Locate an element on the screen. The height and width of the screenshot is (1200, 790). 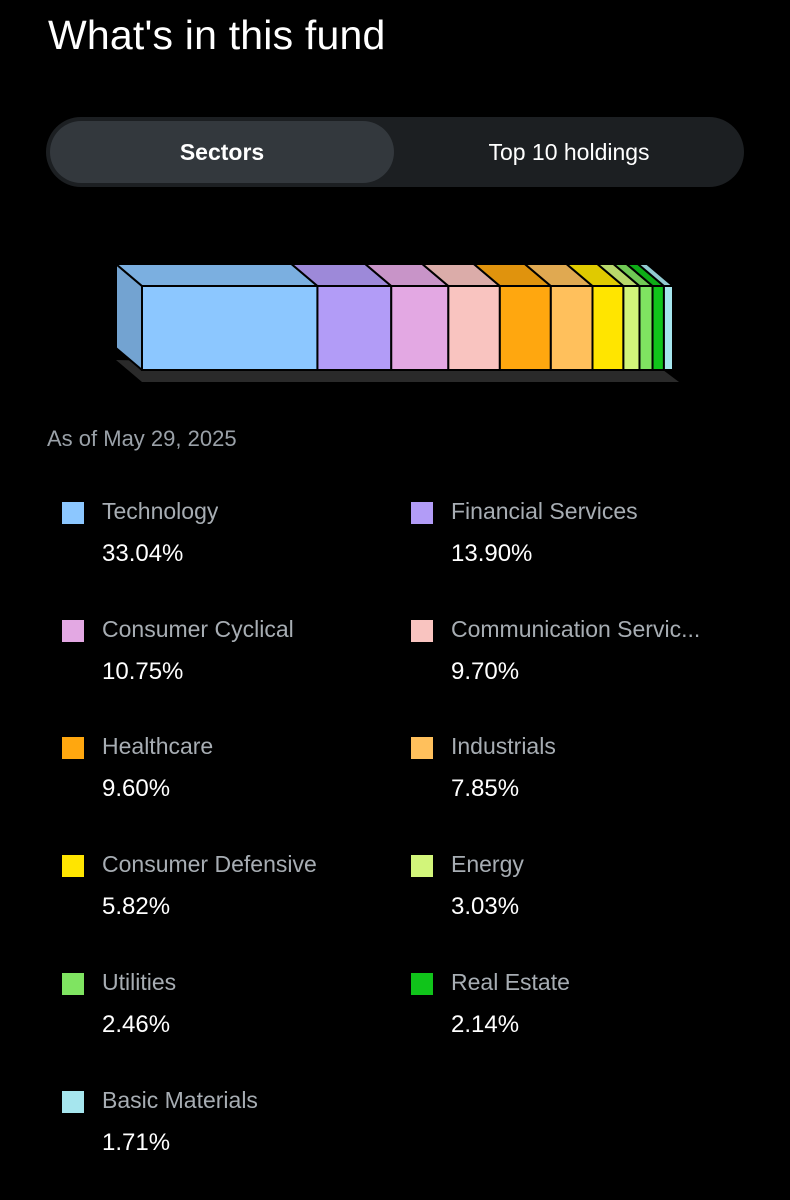
legend-sector-name: Utilities is located at coordinates (139, 981).